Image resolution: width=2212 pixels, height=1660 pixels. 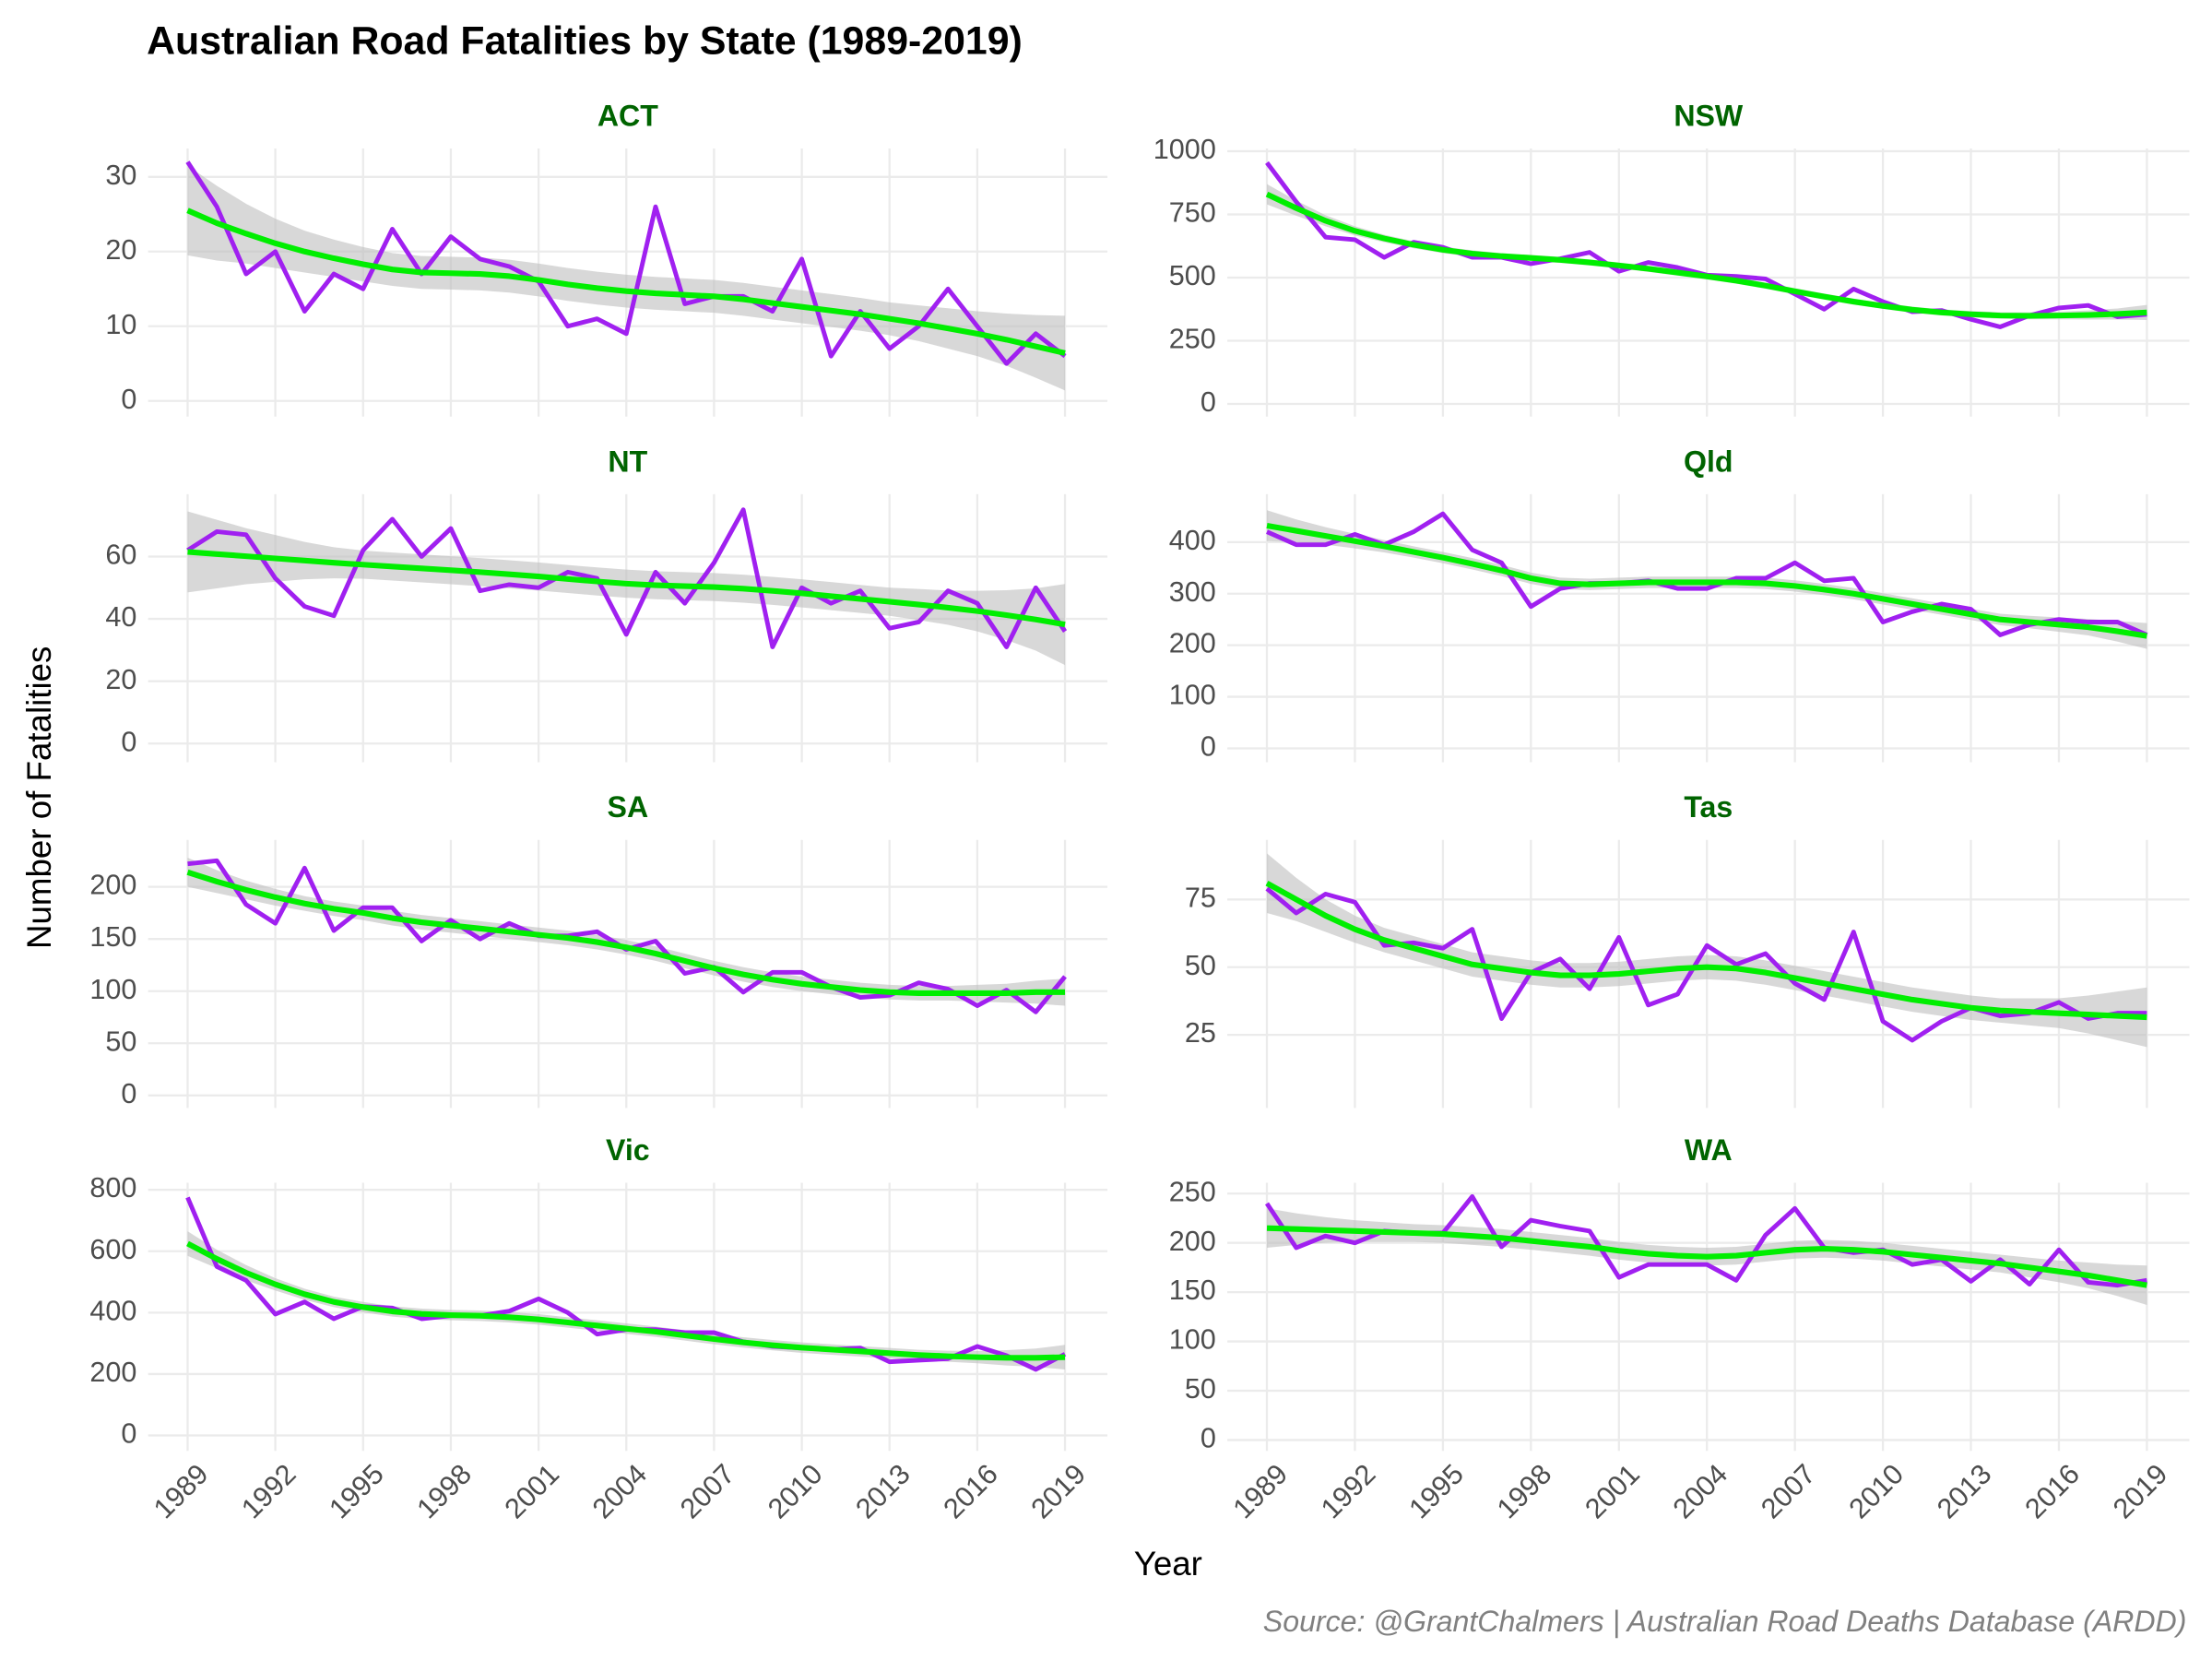 What do you see at coordinates (1193, 592) in the screenshot?
I see `y-tick-label: 300` at bounding box center [1193, 592].